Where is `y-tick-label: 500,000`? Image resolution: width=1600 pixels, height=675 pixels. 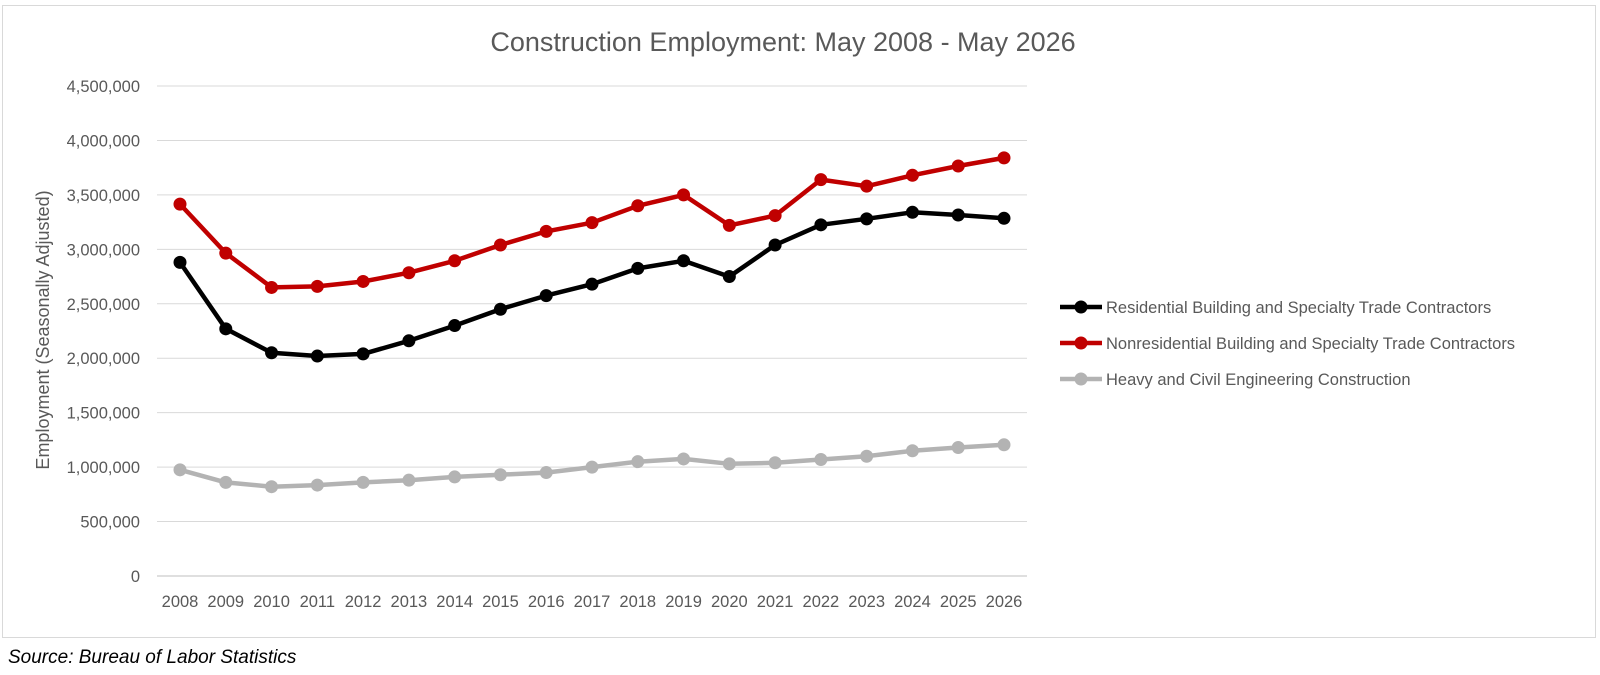 y-tick-label: 500,000 is located at coordinates (110, 523).